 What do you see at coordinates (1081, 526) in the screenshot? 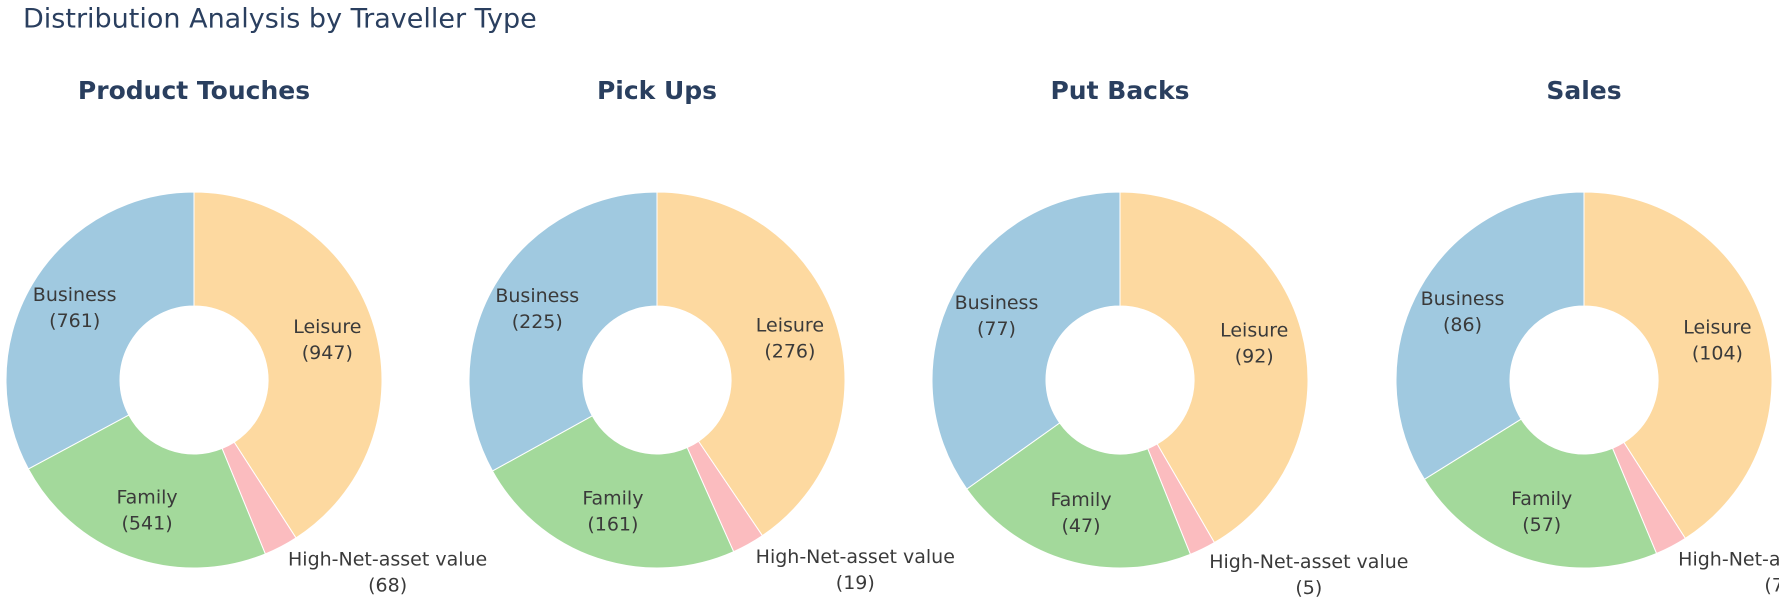
I see `slice-value-label: (47)` at bounding box center [1081, 526].